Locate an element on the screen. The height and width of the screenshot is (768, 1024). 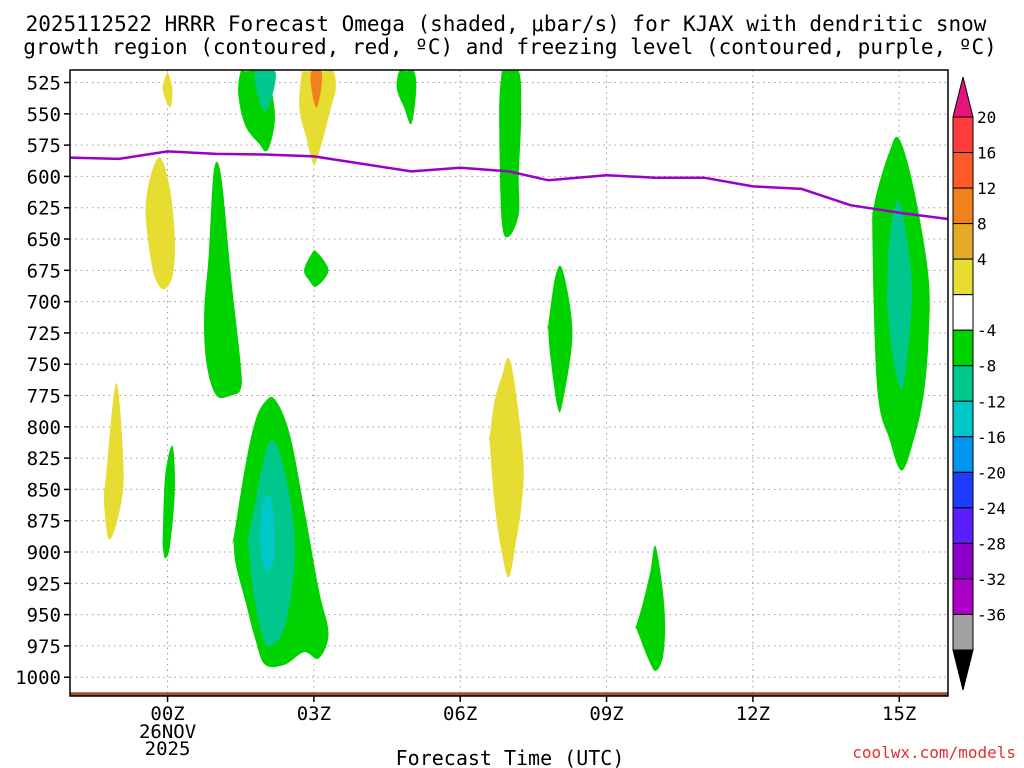
y-tick-label: 675 is located at coordinates (44, 271).